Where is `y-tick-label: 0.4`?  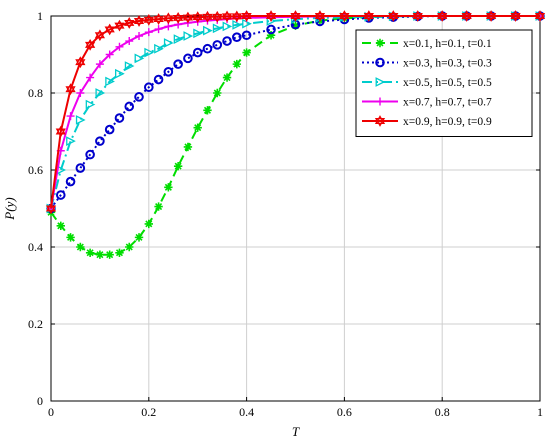
y-tick-label: 0.4 is located at coordinates (35, 247).